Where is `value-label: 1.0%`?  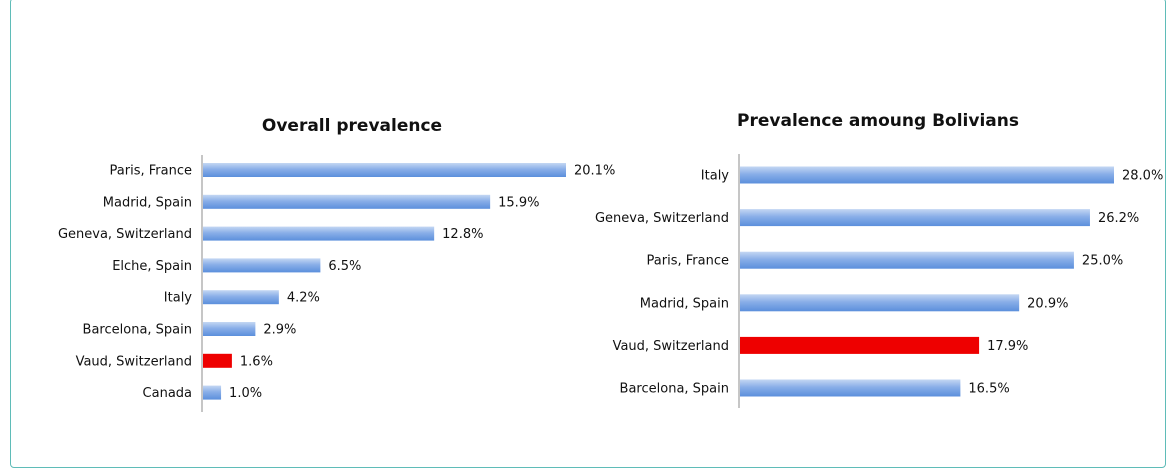 value-label: 1.0% is located at coordinates (245, 393).